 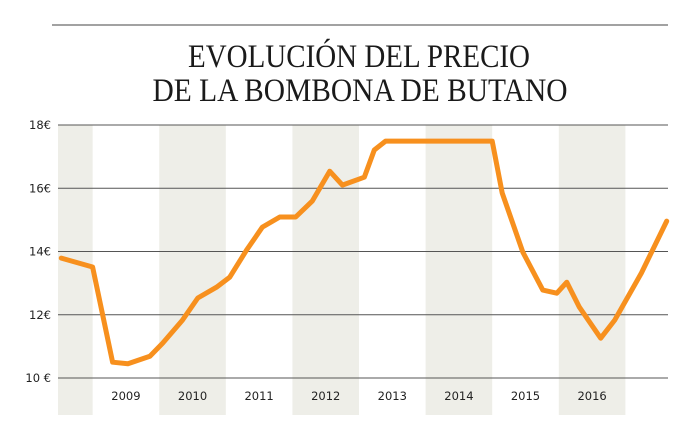 I want to click on chart-title-line-1: EVOLUCIÓN DEL PRECIO, so click(x=359, y=56).